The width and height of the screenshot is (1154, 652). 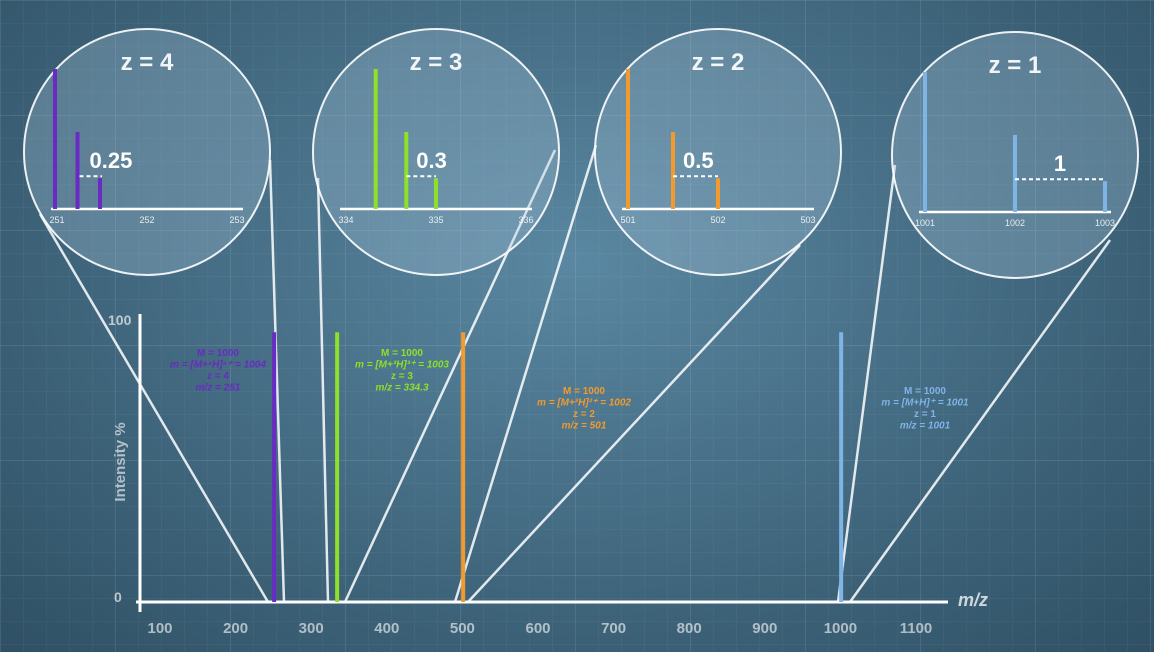 What do you see at coordinates (584, 426) in the screenshot?
I see `annotation-line-z2: m/z = 501` at bounding box center [584, 426].